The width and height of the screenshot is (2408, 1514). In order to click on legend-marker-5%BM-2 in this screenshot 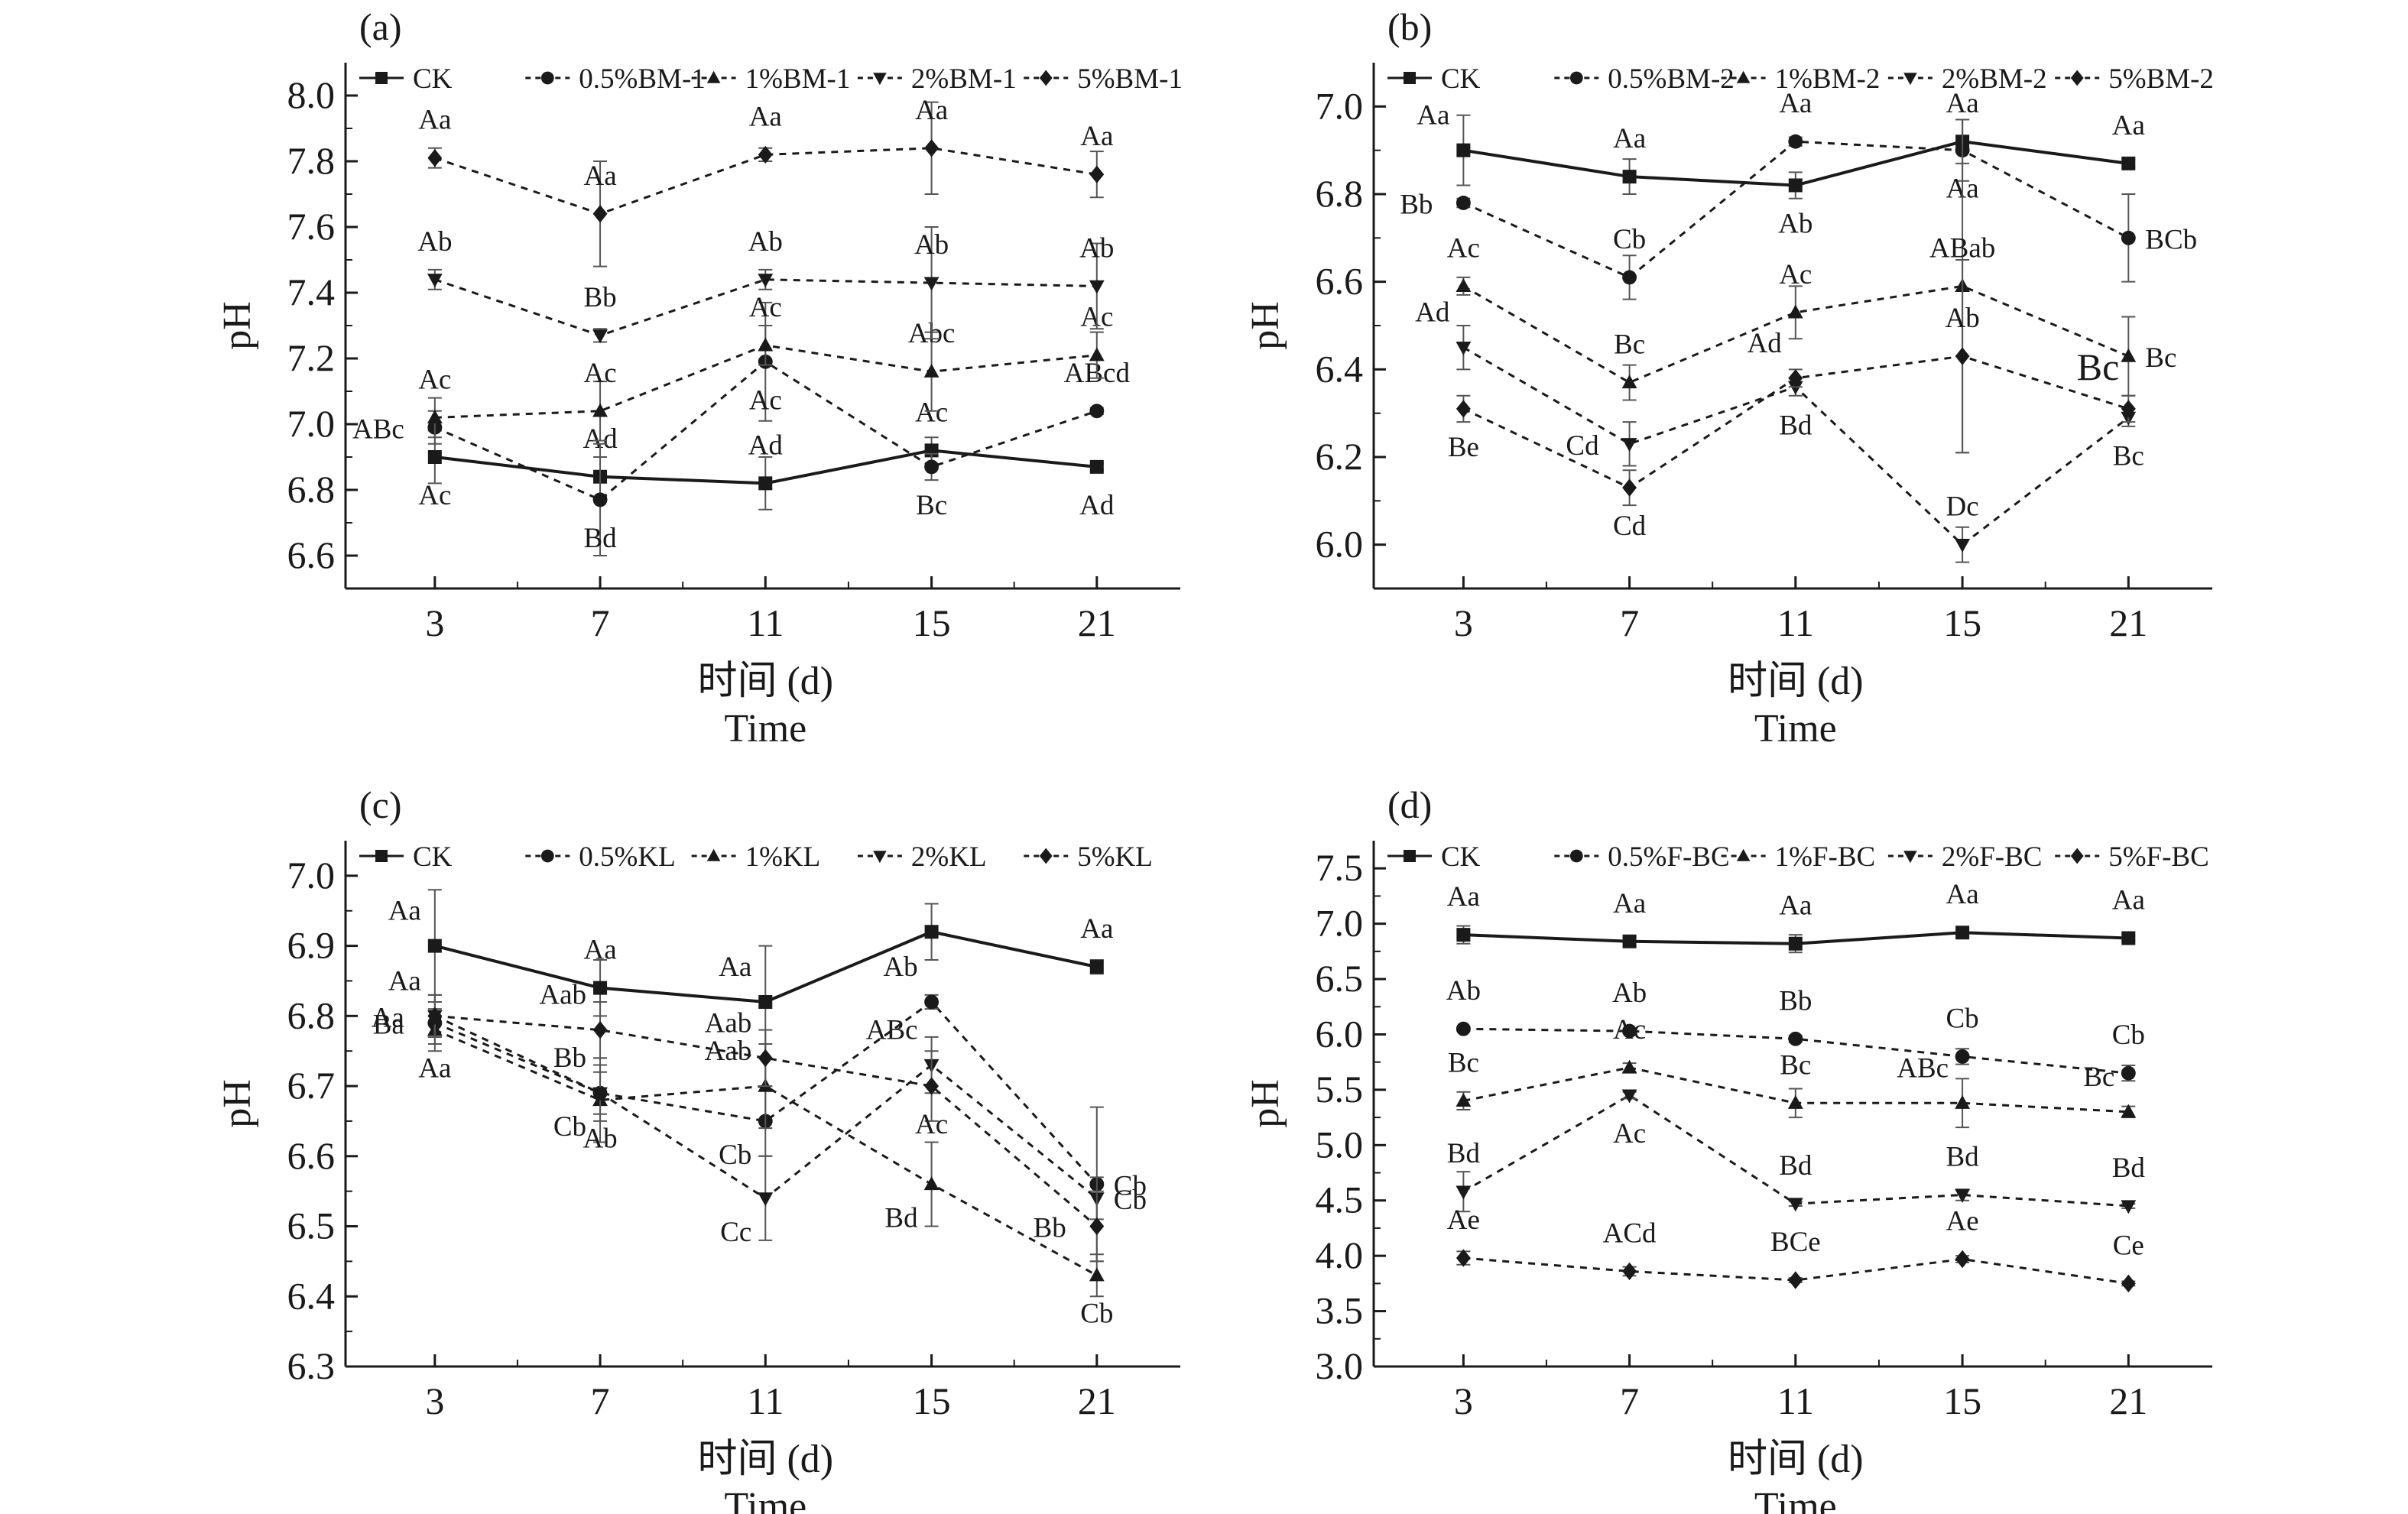, I will do `click(2077, 78)`.